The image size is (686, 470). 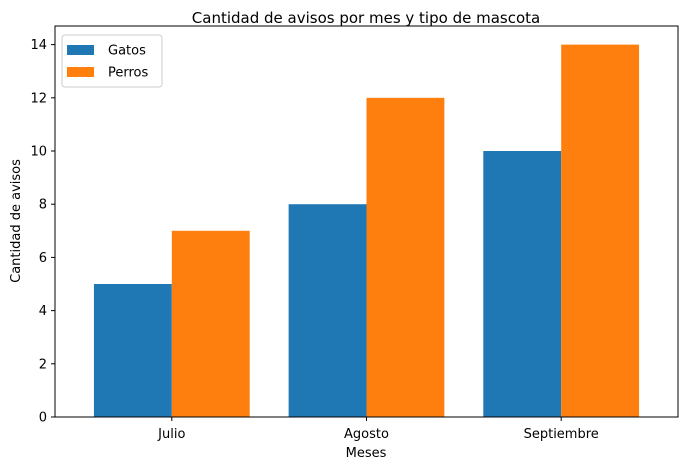 I want to click on legend-label-perros: Perros, so click(x=128, y=73).